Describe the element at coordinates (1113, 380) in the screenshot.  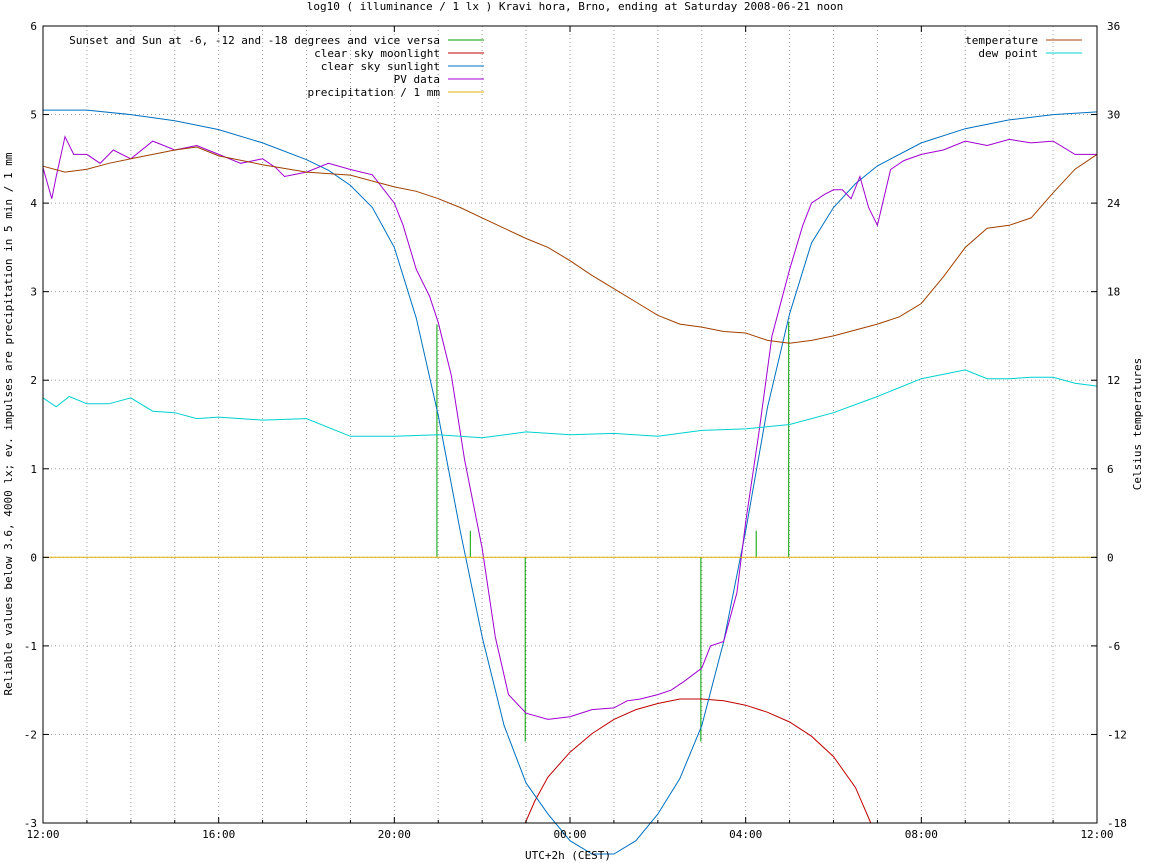
I see `y2-tick-label: 12` at that location.